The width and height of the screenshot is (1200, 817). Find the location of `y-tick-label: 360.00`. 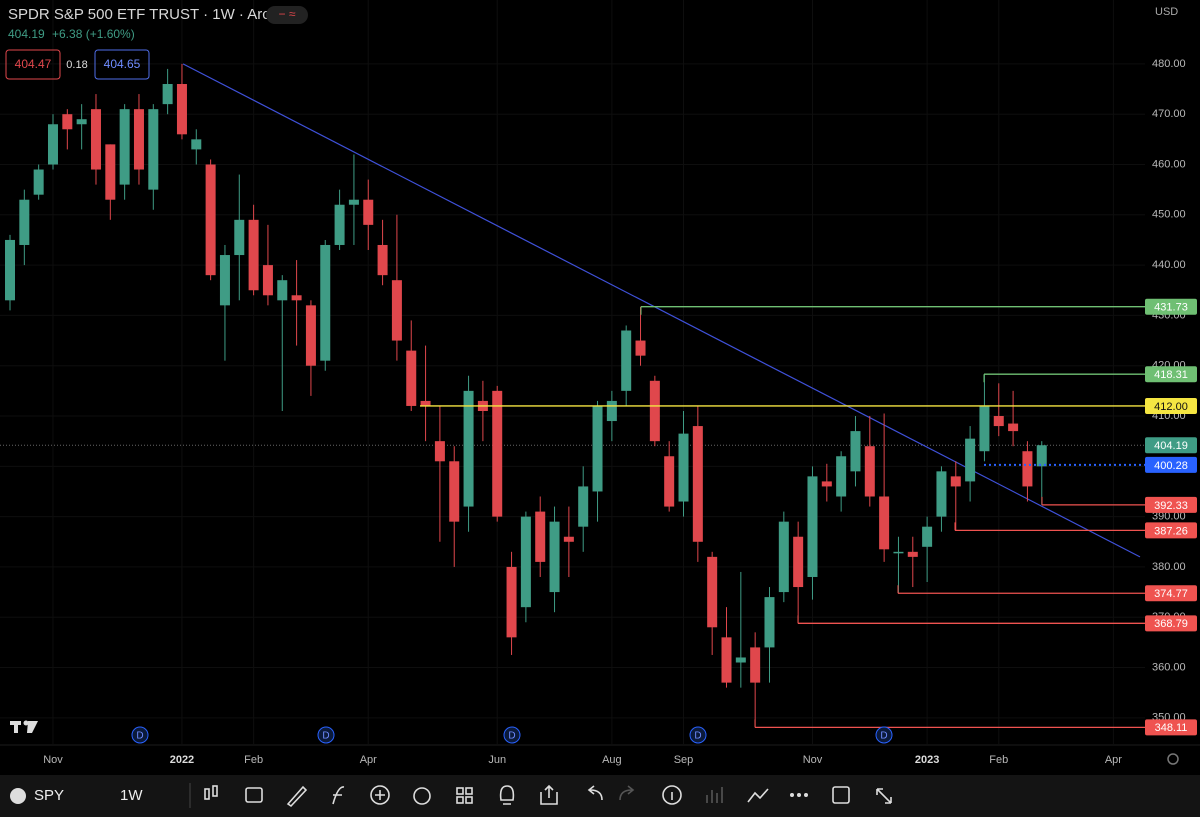

y-tick-label: 360.00 is located at coordinates (1169, 667).